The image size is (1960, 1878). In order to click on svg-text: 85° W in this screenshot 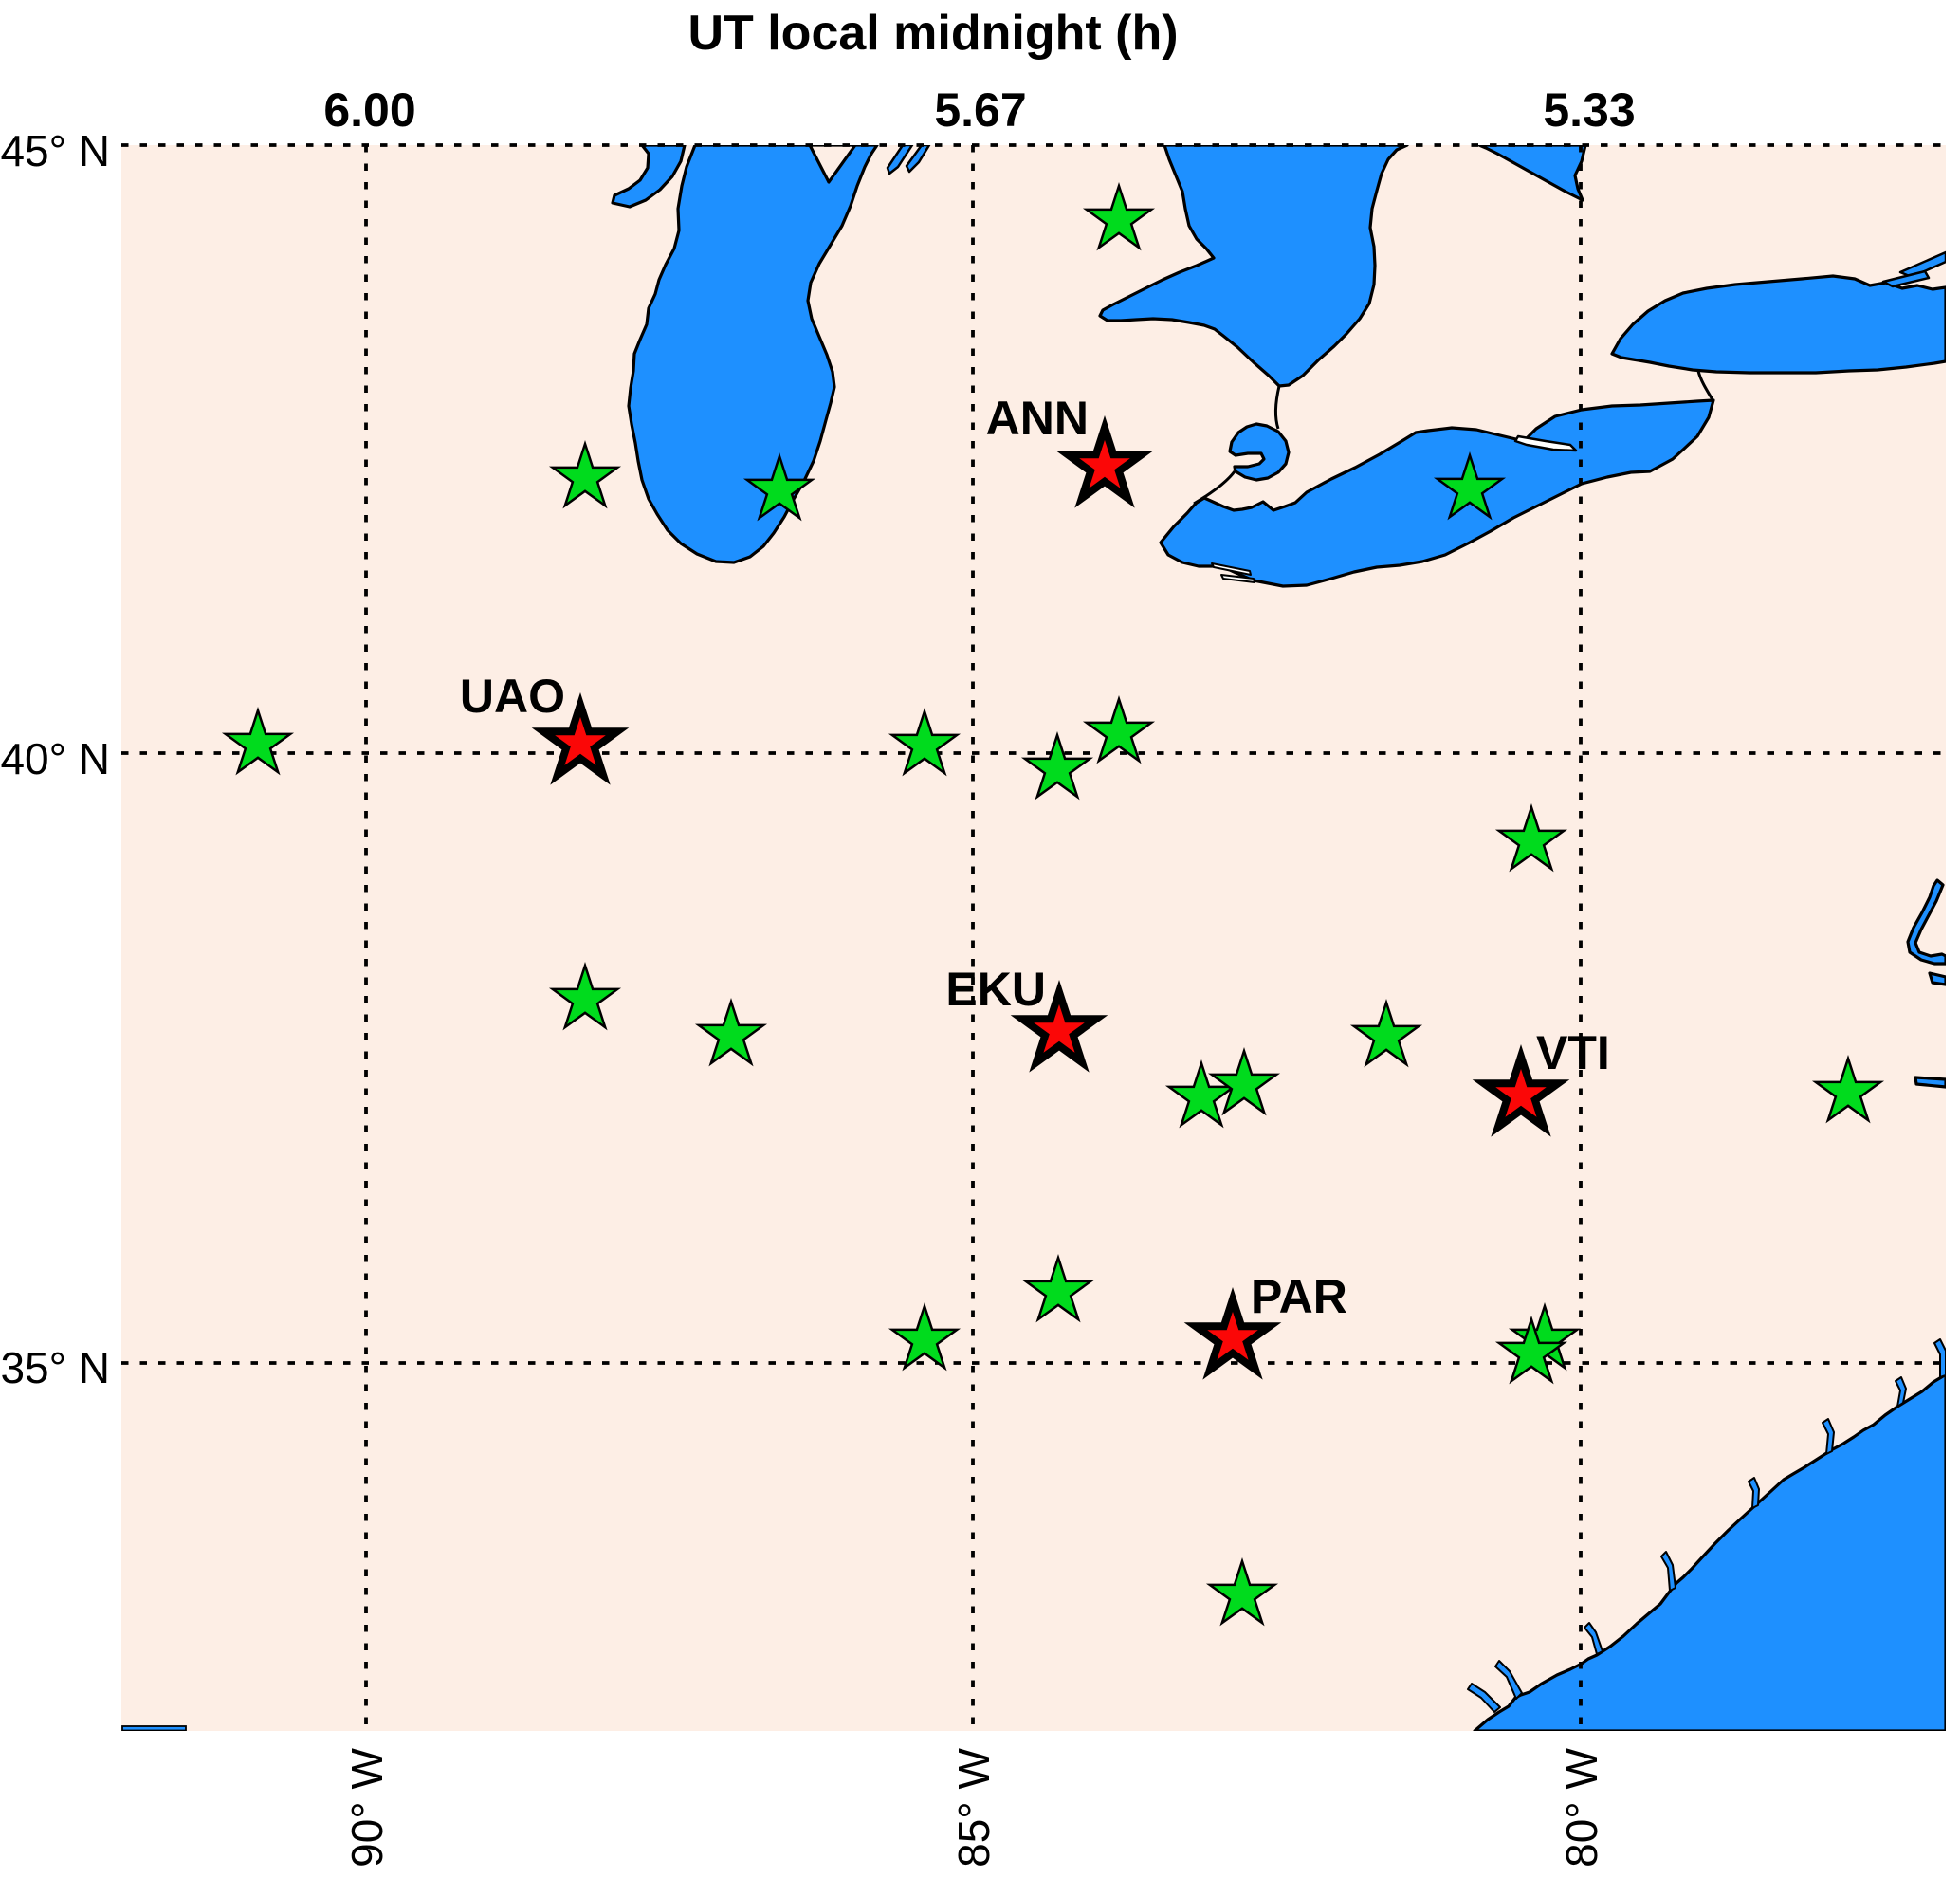, I will do `click(973, 1808)`.